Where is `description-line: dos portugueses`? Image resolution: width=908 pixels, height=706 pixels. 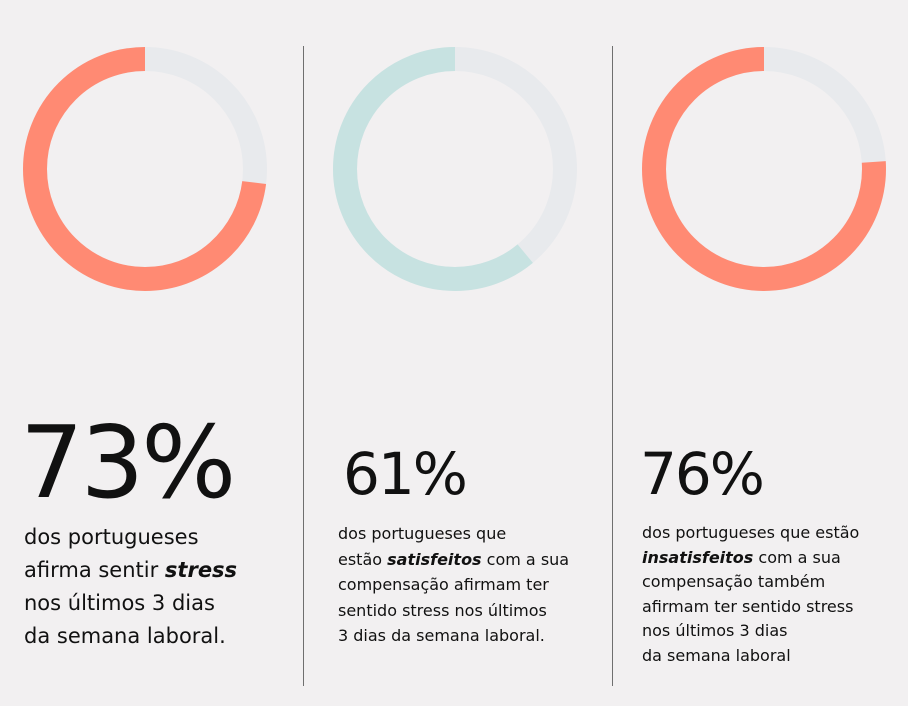 description-line: dos portugueses is located at coordinates (111, 537).